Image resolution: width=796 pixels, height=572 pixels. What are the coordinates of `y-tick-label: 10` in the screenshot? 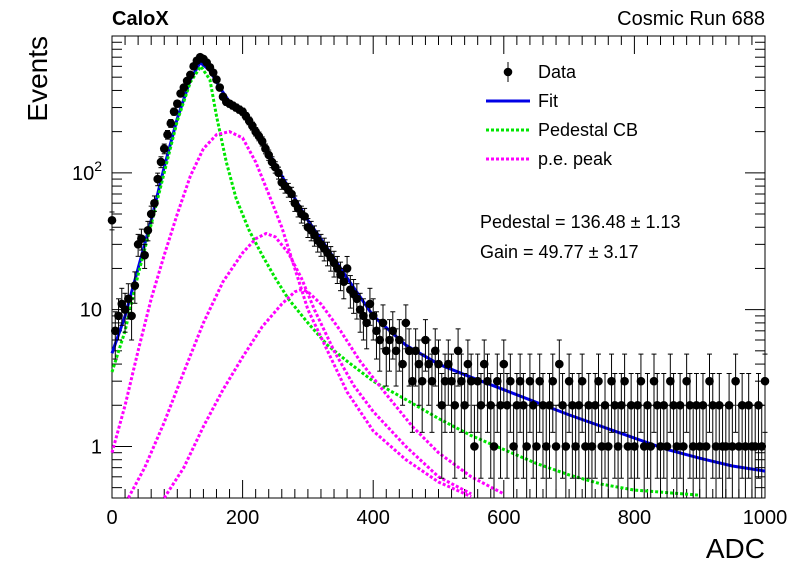 It's located at (91, 311).